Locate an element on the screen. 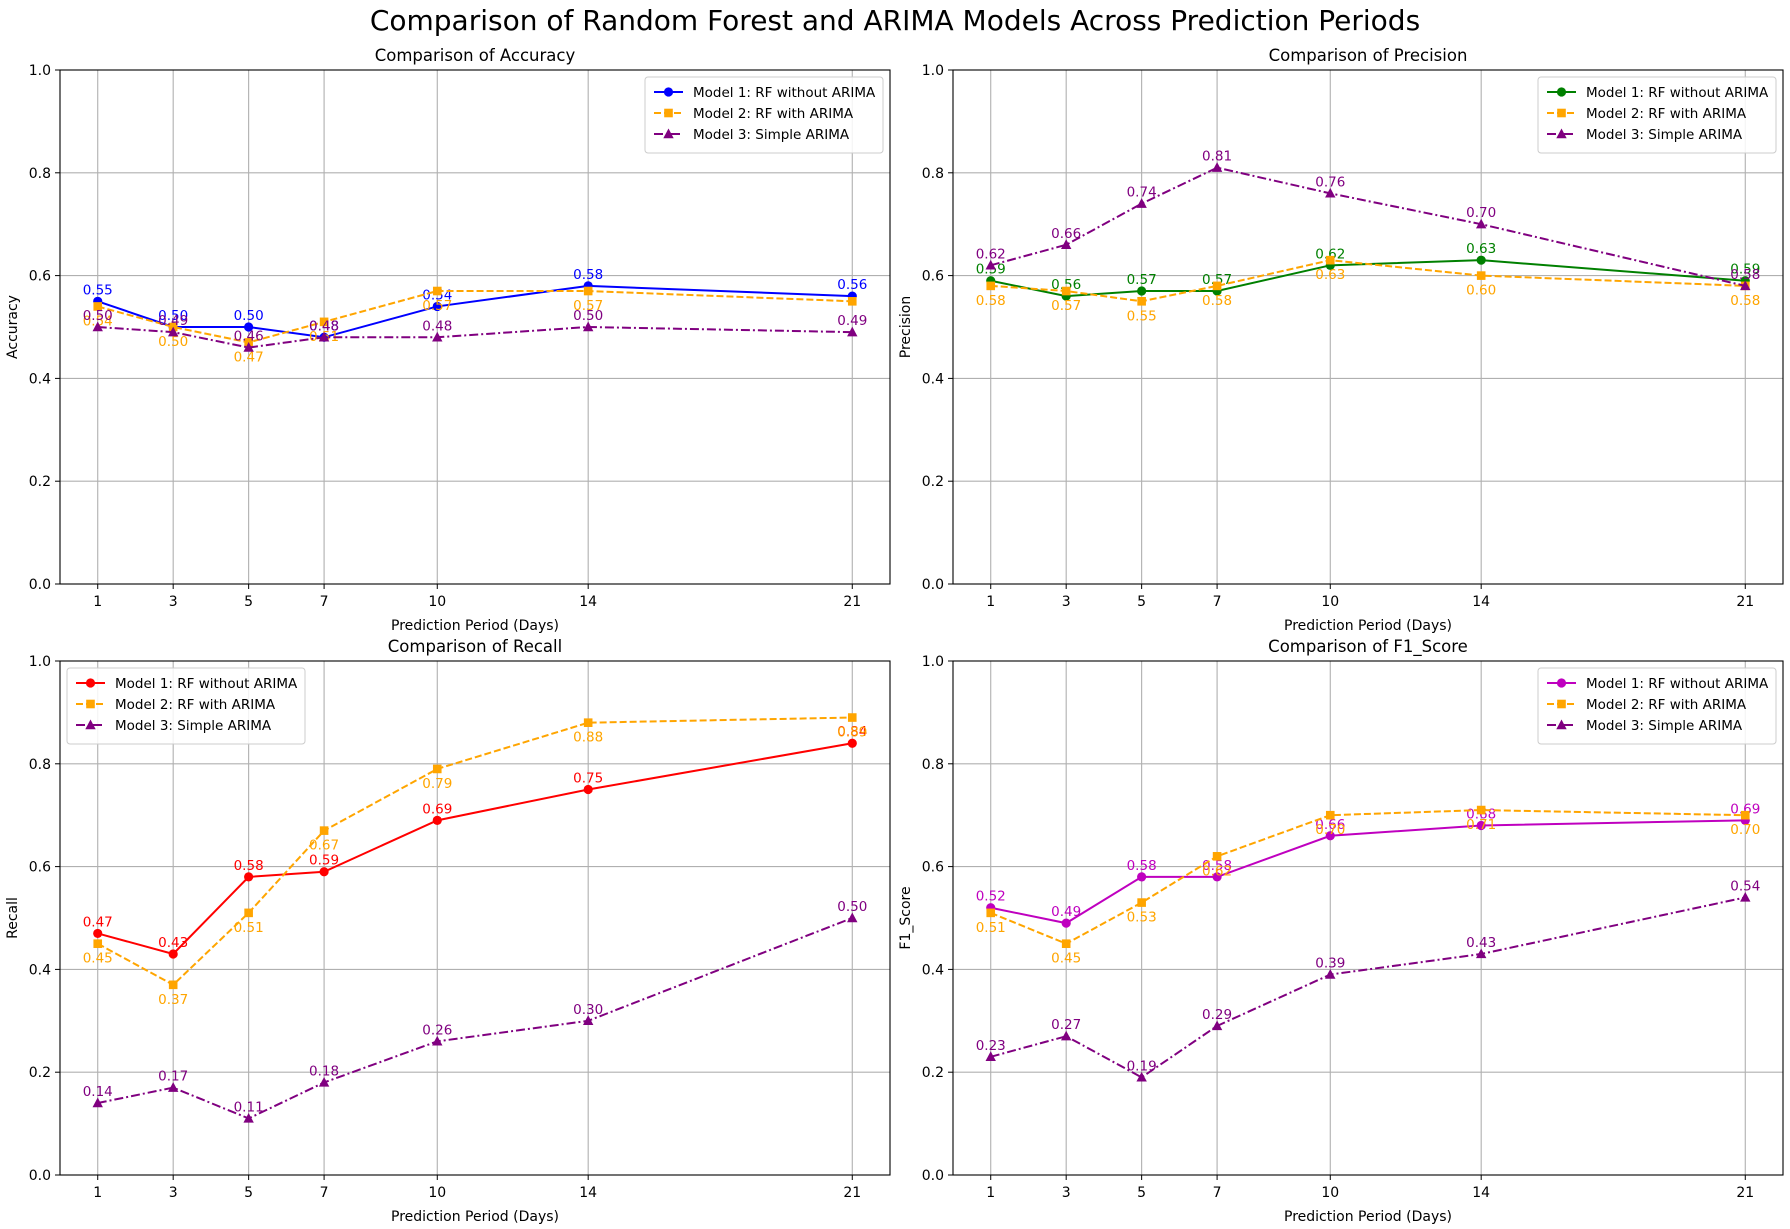  series-3: 0.50 0.490.460.48 0.480.50 0.49 is located at coordinates (475, 330).